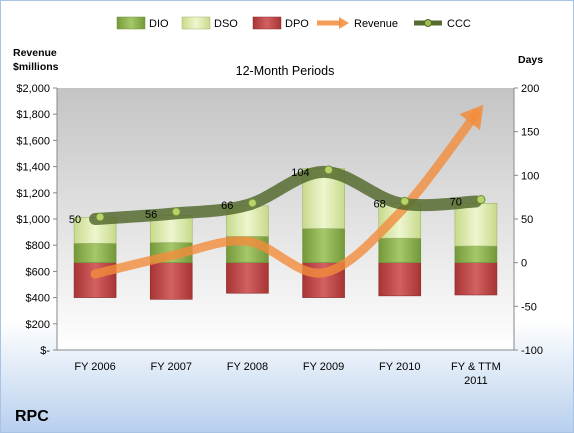  Describe the element at coordinates (530, 133) in the screenshot. I see `right-tick-label: 150` at that location.